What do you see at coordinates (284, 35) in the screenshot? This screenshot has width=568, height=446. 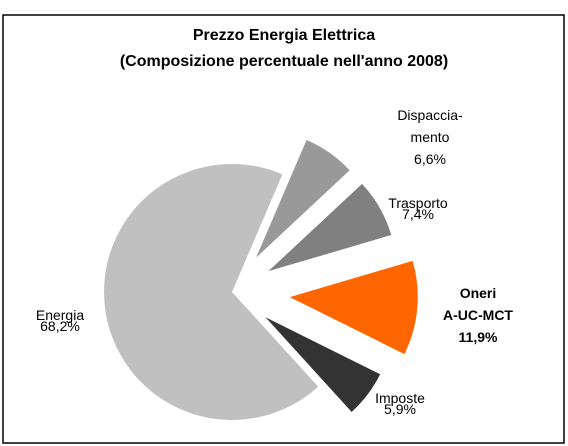 I see `chart-title: Prezzo Energia Elettrica` at bounding box center [284, 35].